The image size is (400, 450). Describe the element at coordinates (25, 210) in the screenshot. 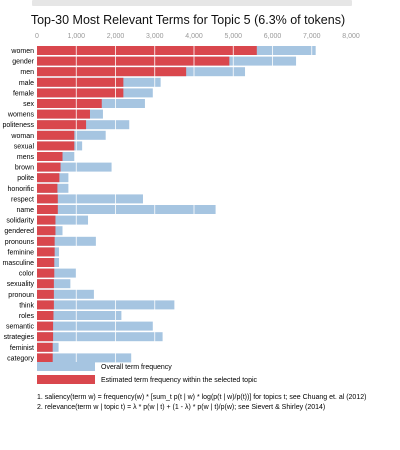

I see `term-label: name` at that location.